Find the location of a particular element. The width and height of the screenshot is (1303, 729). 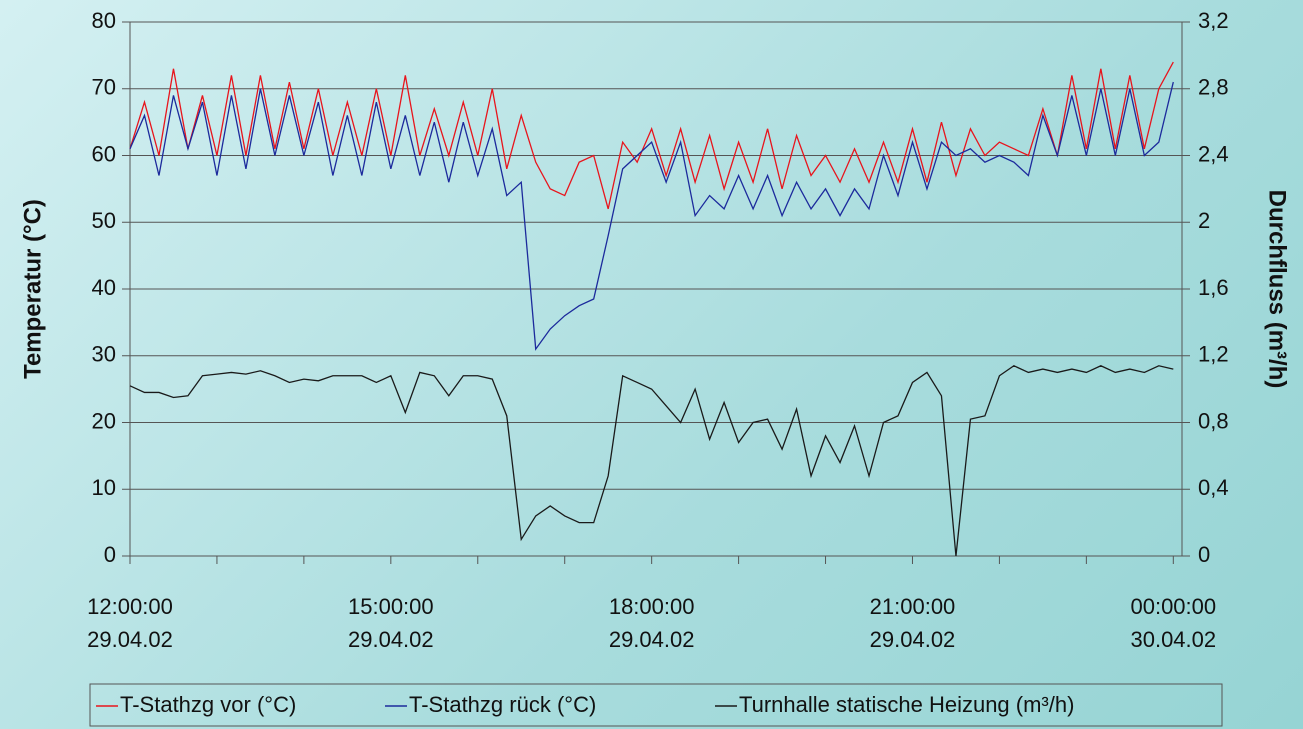

x-tick-label: 21:00:00 is located at coordinates (913, 606).